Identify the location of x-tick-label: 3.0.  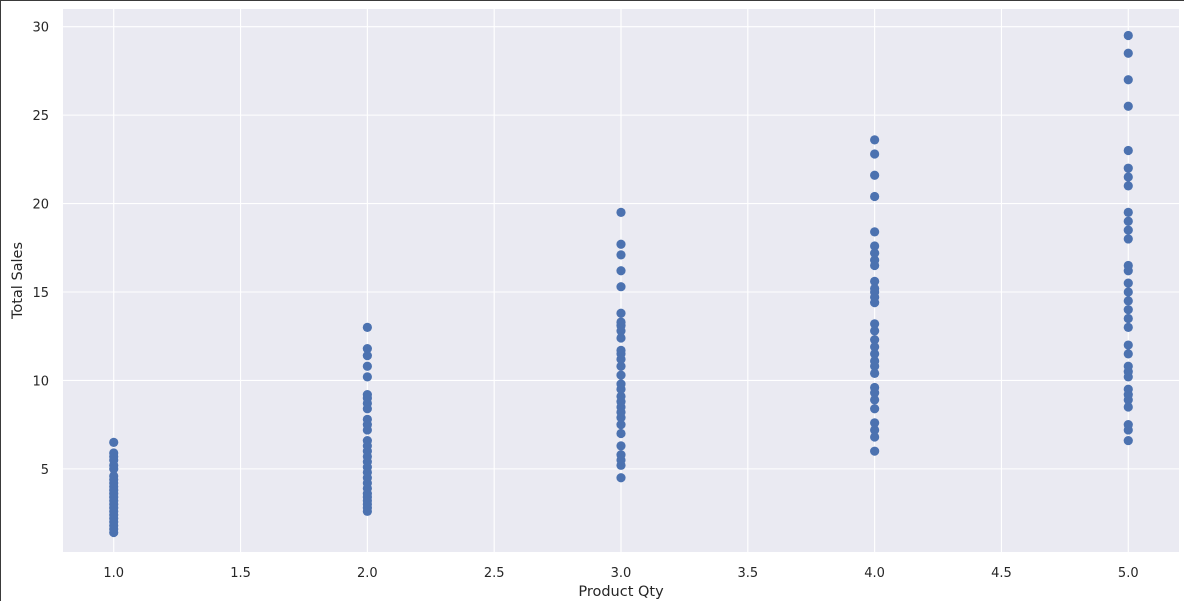
(621, 573).